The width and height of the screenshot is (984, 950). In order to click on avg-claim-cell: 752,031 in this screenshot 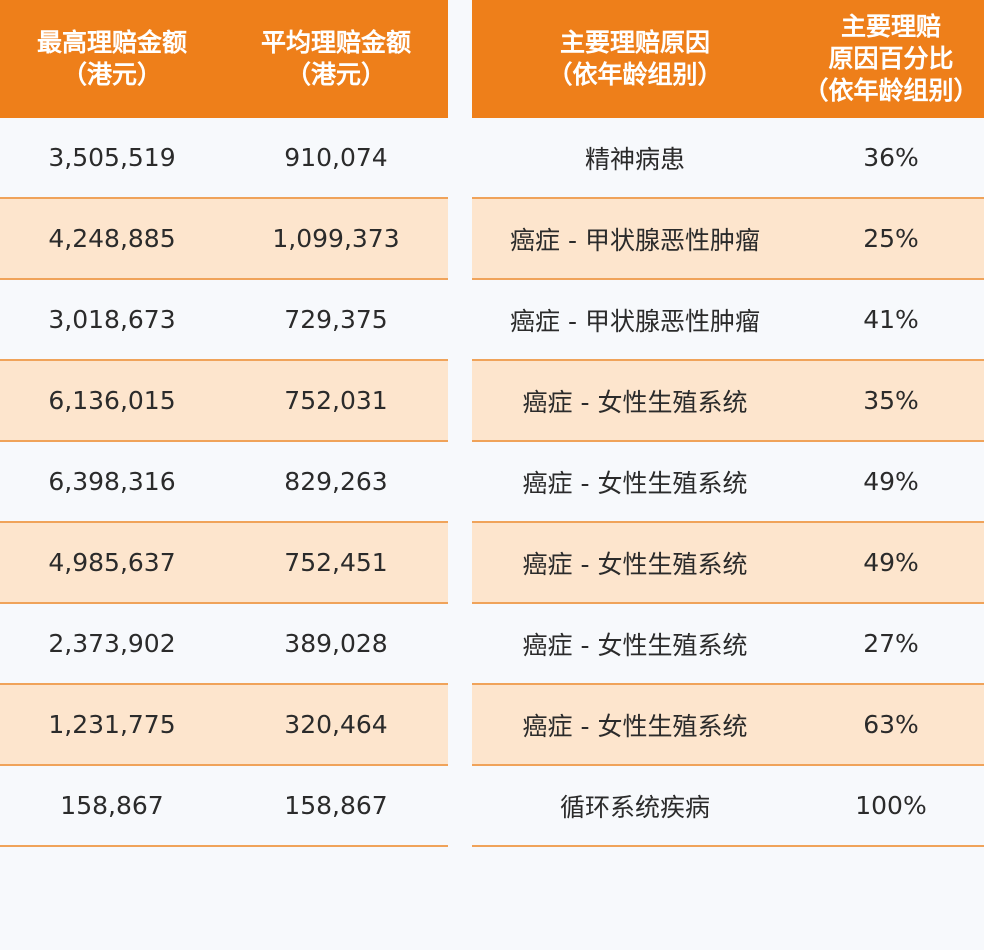, I will do `click(336, 401)`.